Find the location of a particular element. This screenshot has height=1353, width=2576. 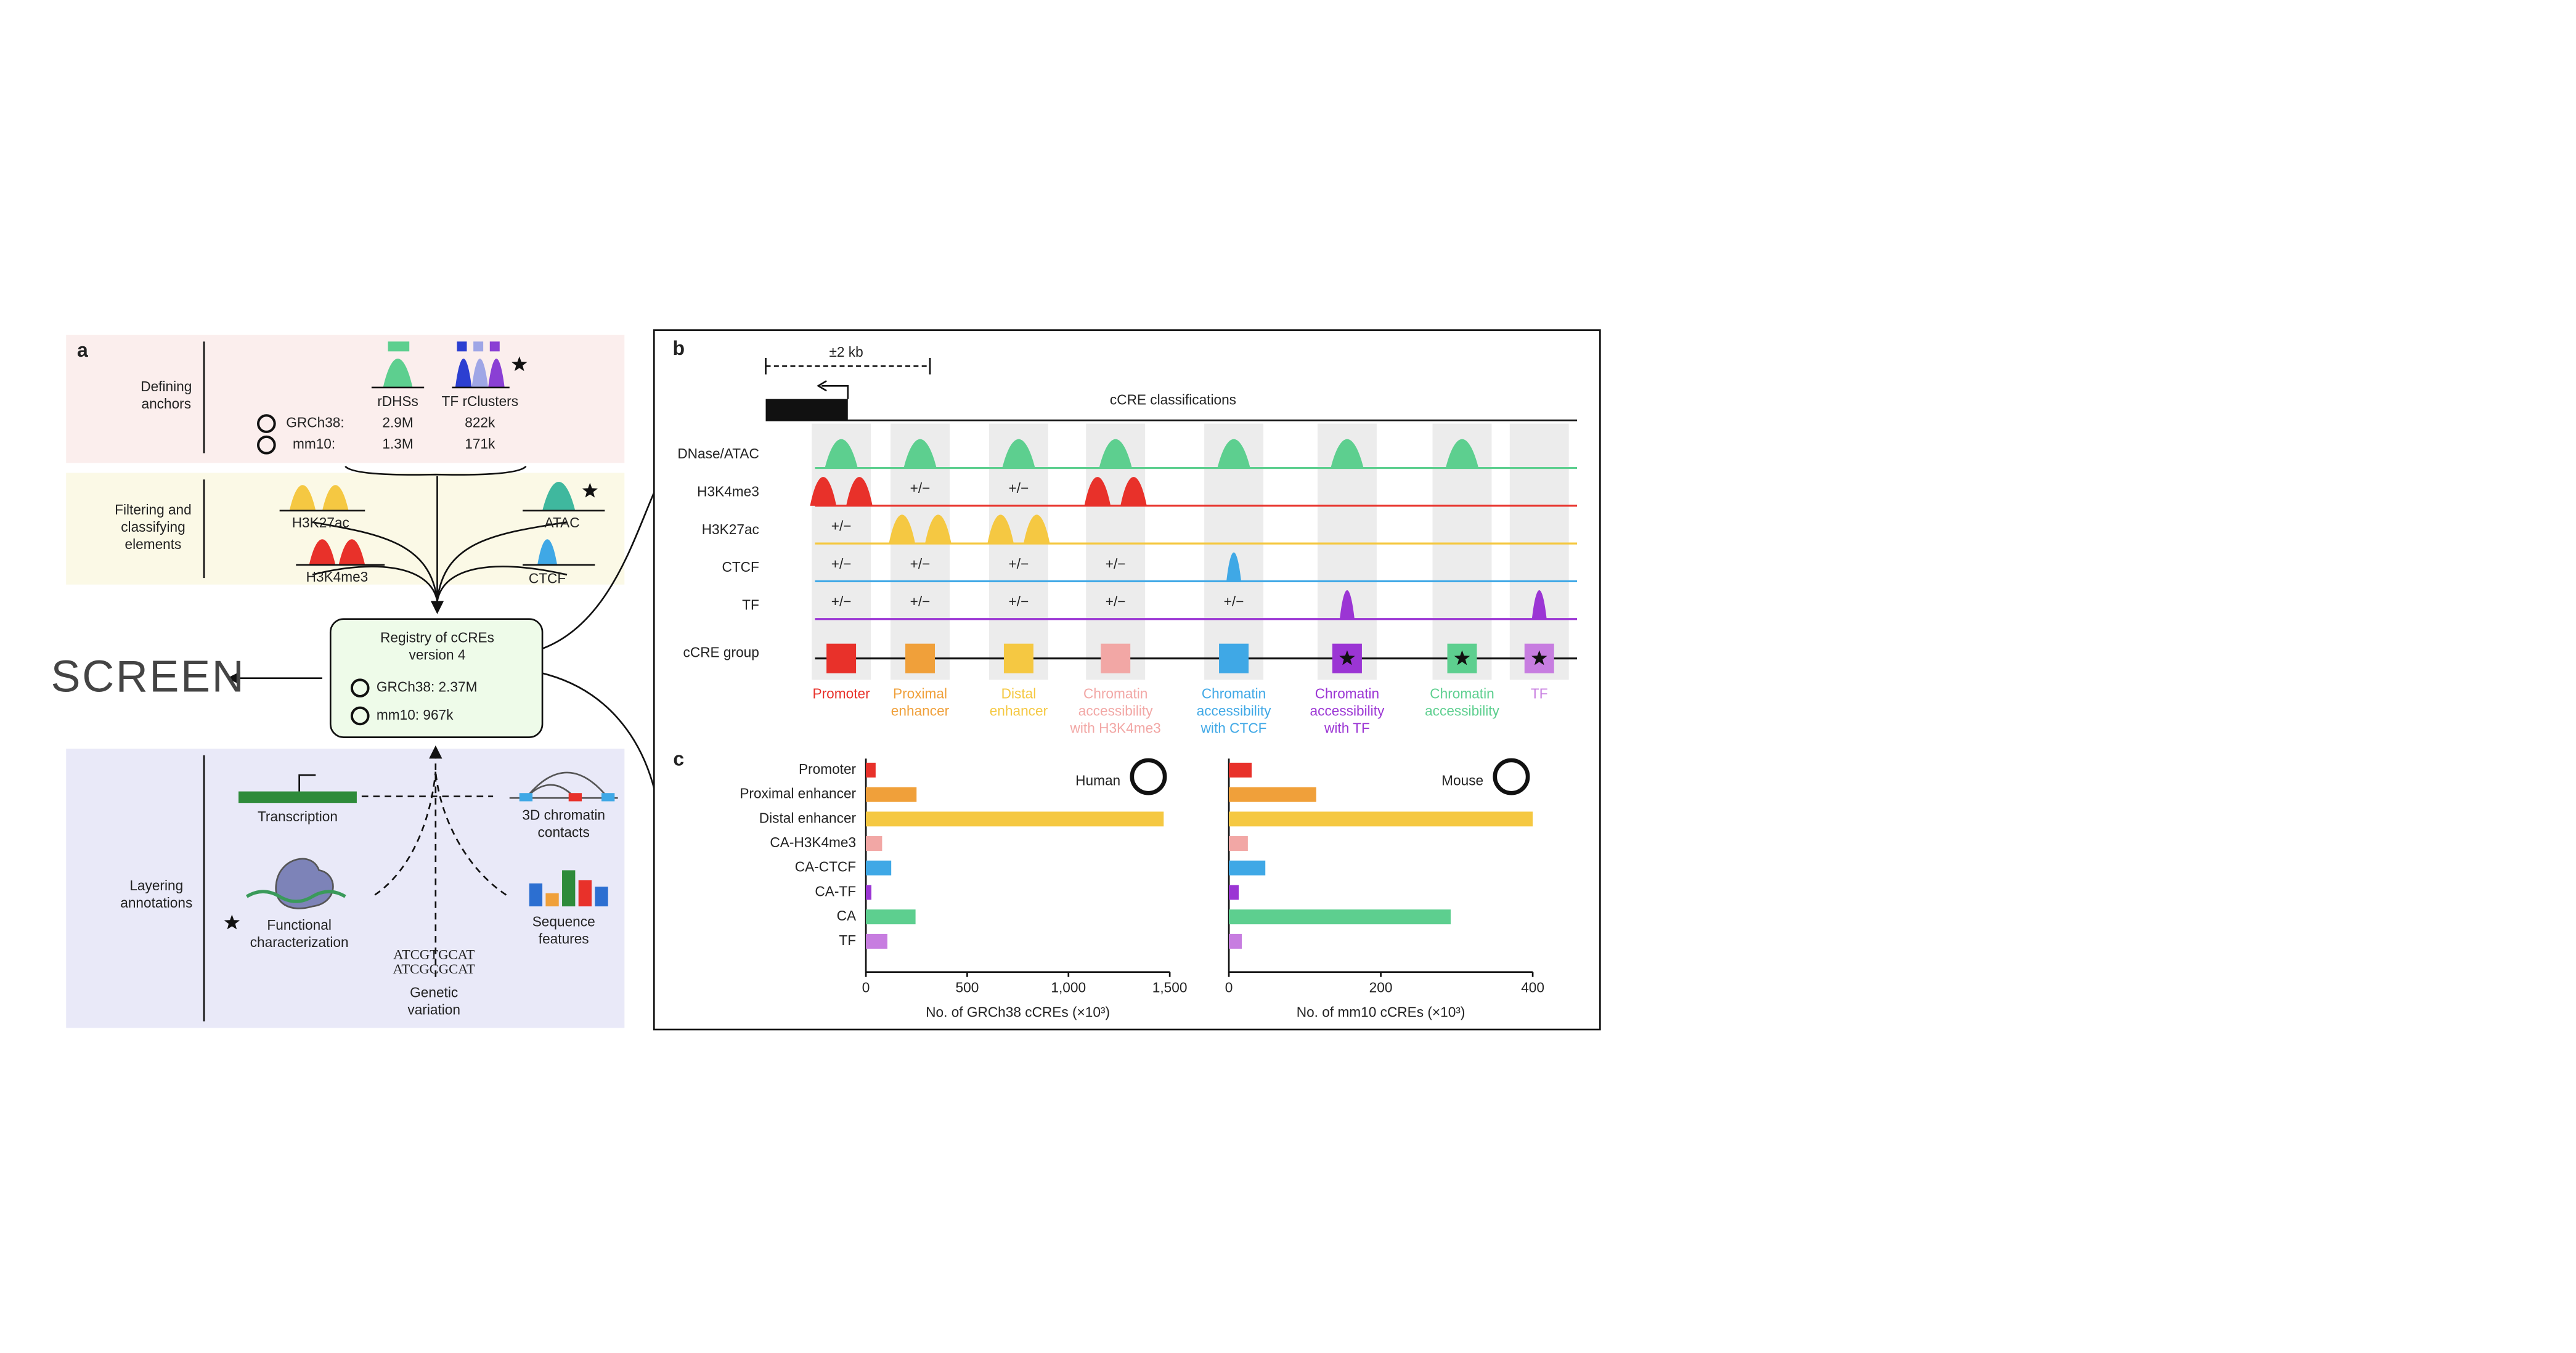

x-tick-label: 1,000 is located at coordinates (1068, 987).